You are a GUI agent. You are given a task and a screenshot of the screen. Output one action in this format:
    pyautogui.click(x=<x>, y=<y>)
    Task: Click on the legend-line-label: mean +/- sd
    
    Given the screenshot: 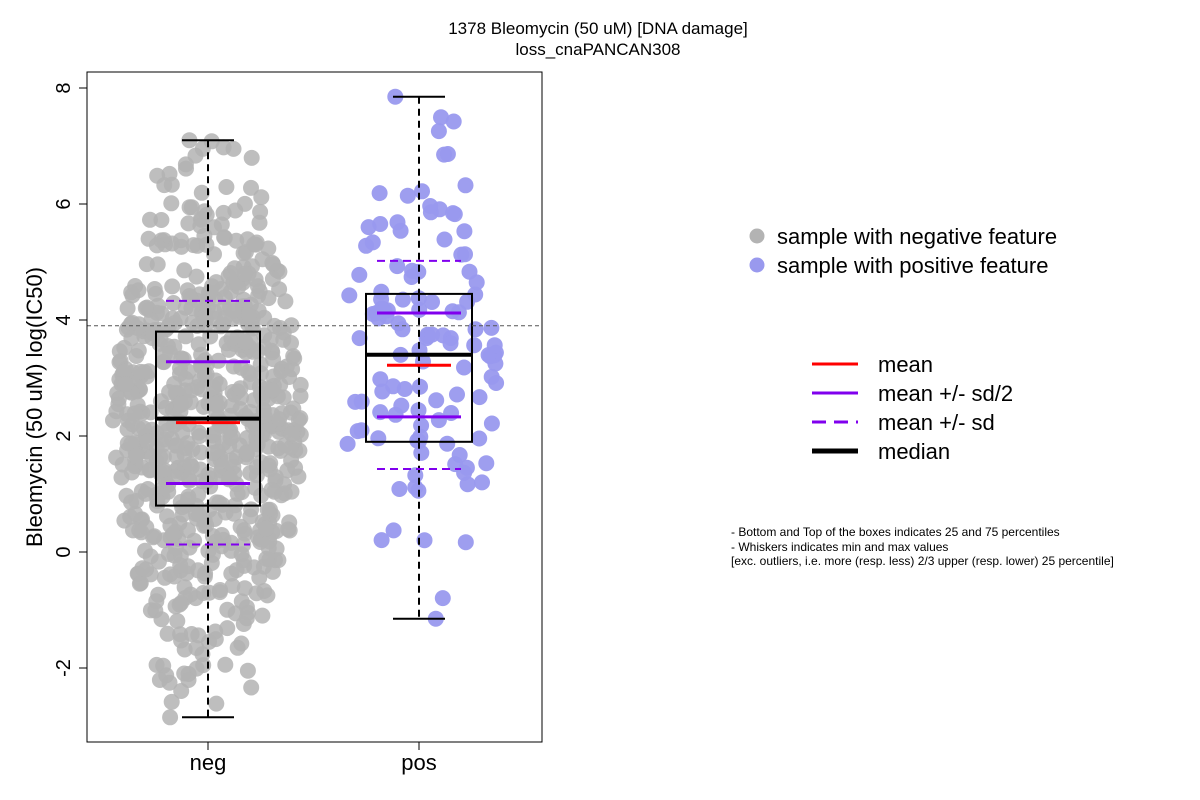 What is the action you would take?
    pyautogui.click(x=936, y=422)
    